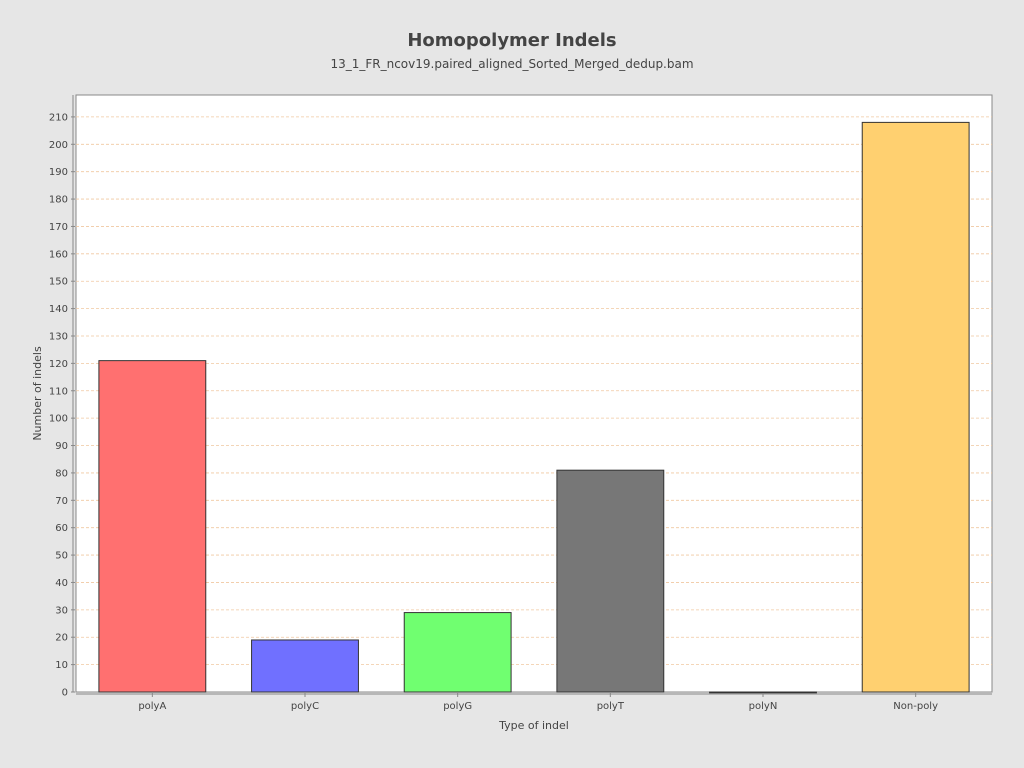 The image size is (1024, 768). What do you see at coordinates (538, 702) in the screenshot?
I see `x-axis-ticks: polyA polyC polyG polyT polyN Non-poly` at bounding box center [538, 702].